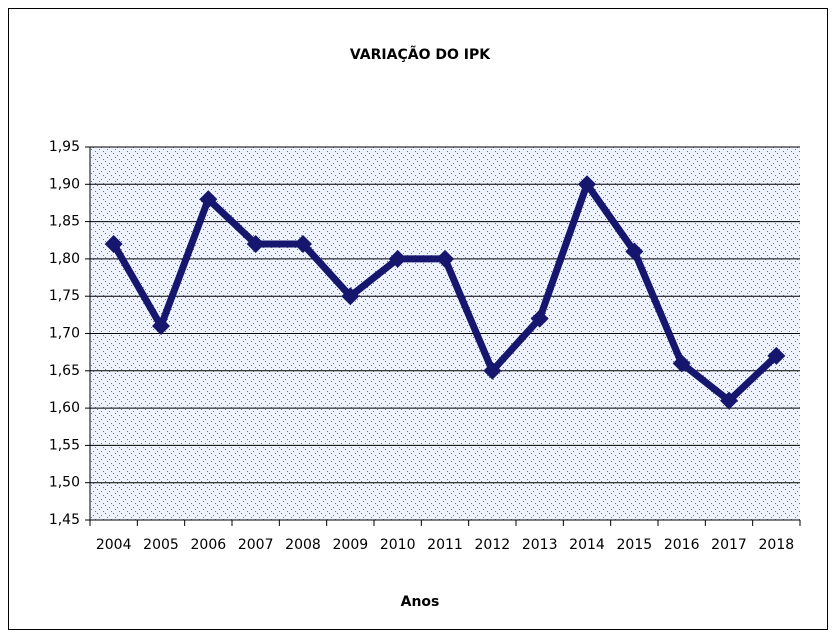 The image size is (836, 638). Describe the element at coordinates (64, 147) in the screenshot. I see `y-tick-label: 1,95` at that location.